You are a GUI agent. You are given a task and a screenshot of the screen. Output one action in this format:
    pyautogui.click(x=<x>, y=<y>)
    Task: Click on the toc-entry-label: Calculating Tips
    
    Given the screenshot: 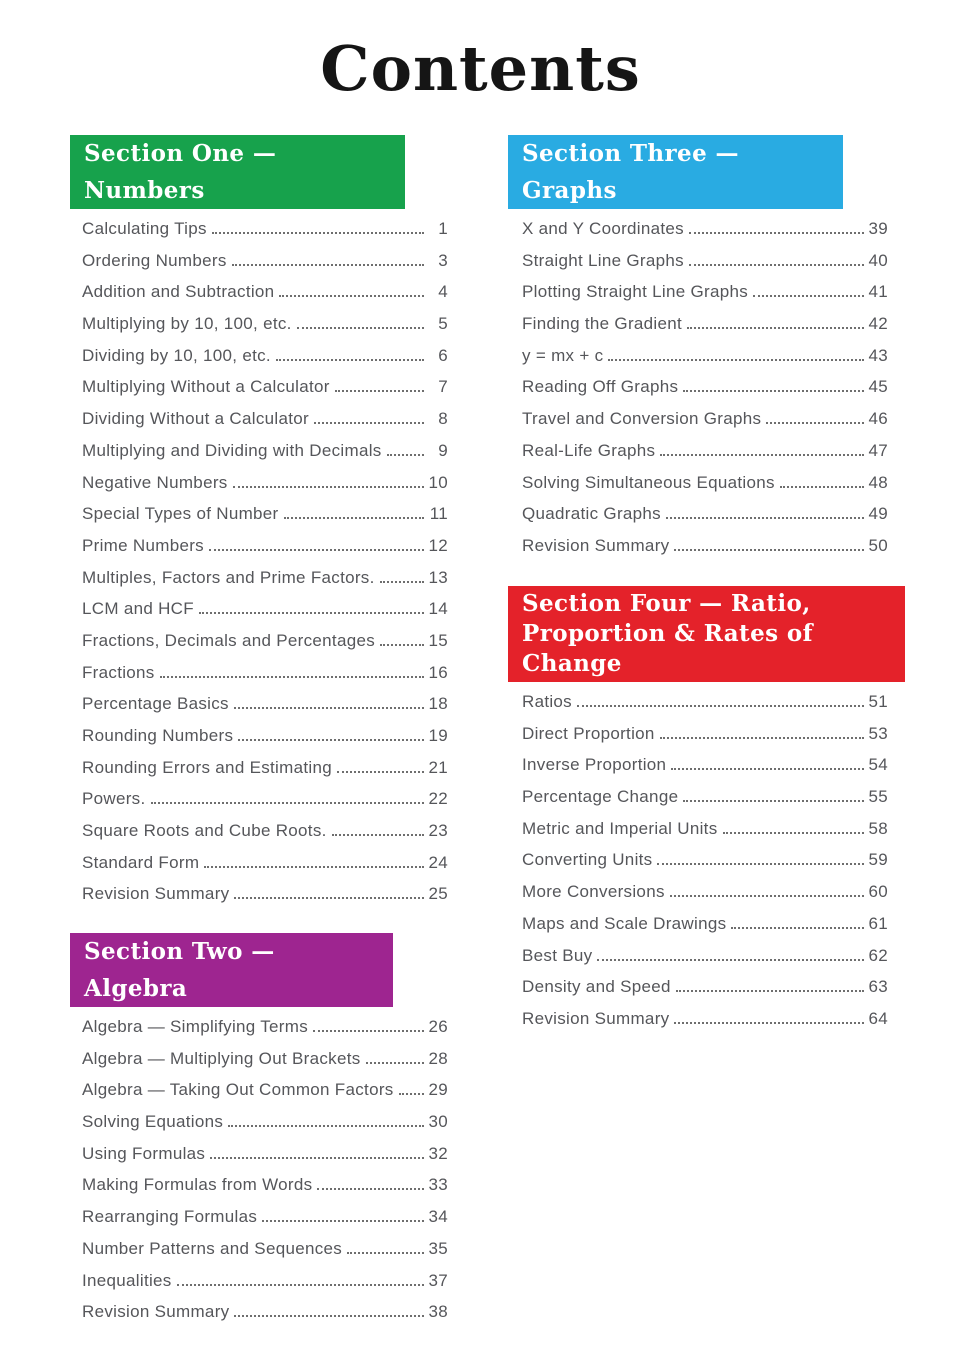 What is the action you would take?
    pyautogui.click(x=144, y=228)
    